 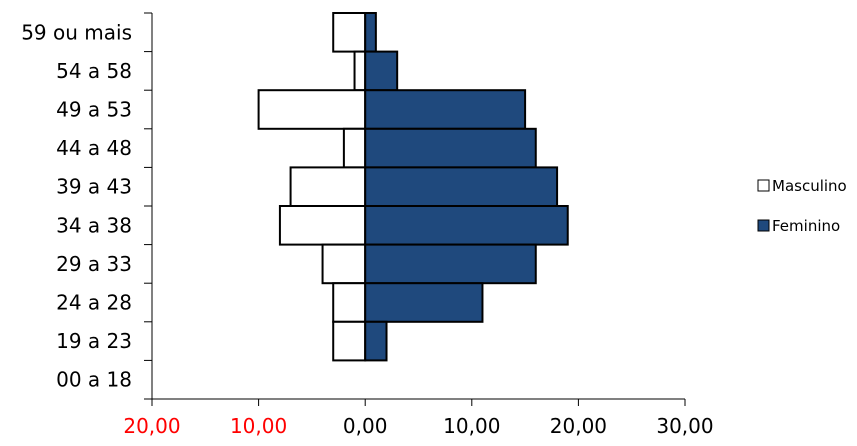 What do you see at coordinates (94, 148) in the screenshot?
I see `y-tick-label: 44 a 48` at bounding box center [94, 148].